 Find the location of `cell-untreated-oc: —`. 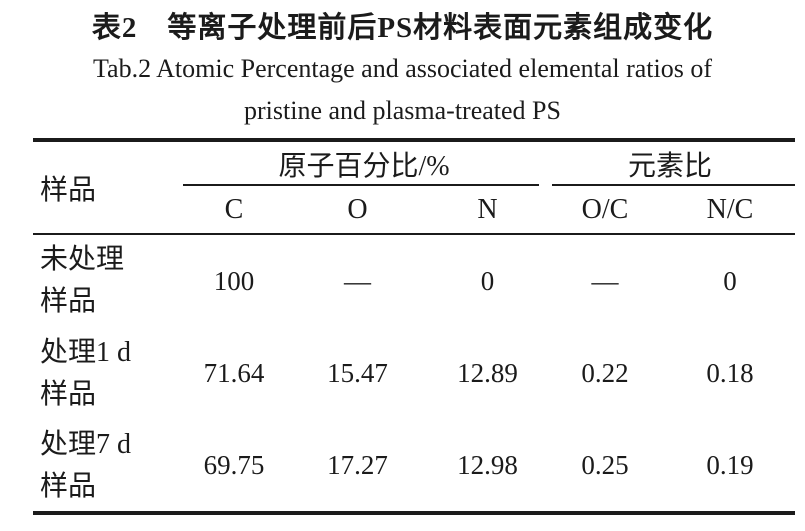

cell-untreated-oc: — is located at coordinates (605, 280).